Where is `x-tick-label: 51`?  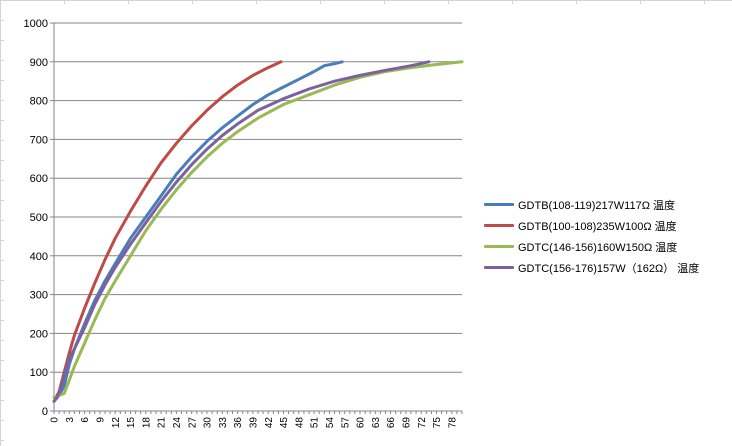 x-tick-label: 51 is located at coordinates (315, 423).